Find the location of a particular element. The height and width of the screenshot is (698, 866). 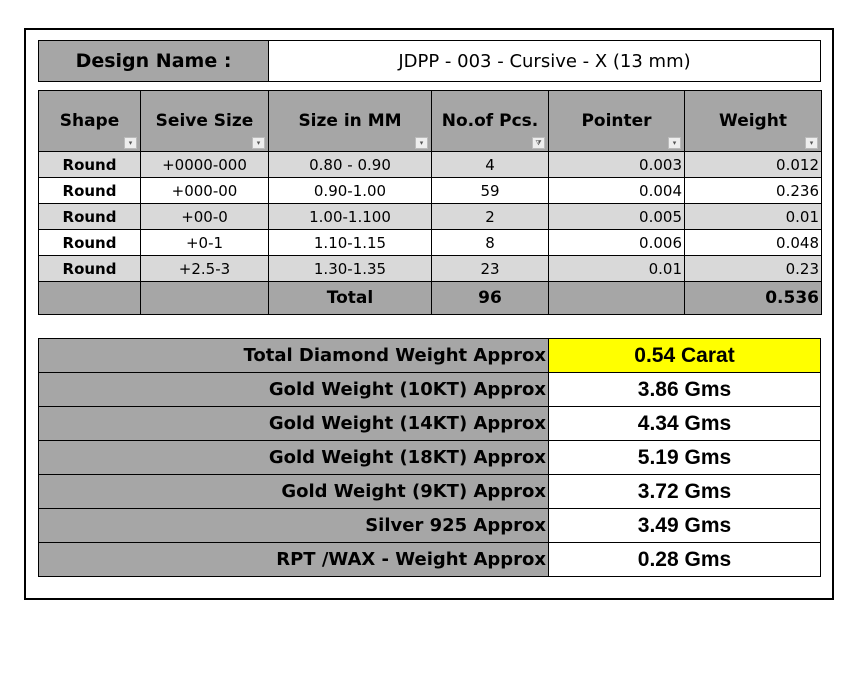

total-label: Total is located at coordinates (350, 298).